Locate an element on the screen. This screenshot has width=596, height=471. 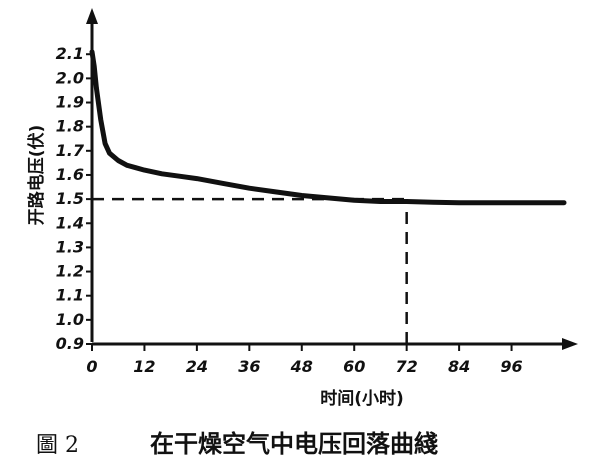
y-tick-label: 1.5 is located at coordinates (70, 198).